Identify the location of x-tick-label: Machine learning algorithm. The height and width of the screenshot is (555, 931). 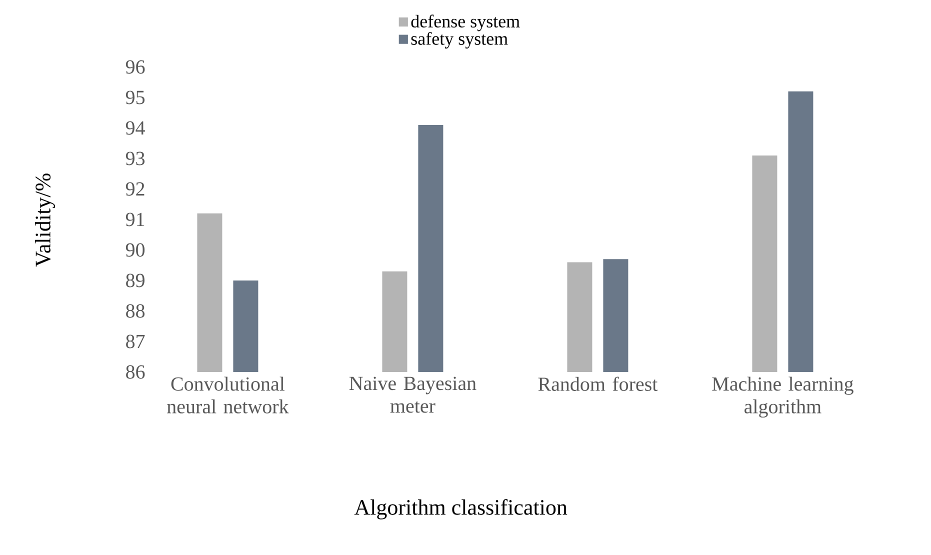
(783, 397).